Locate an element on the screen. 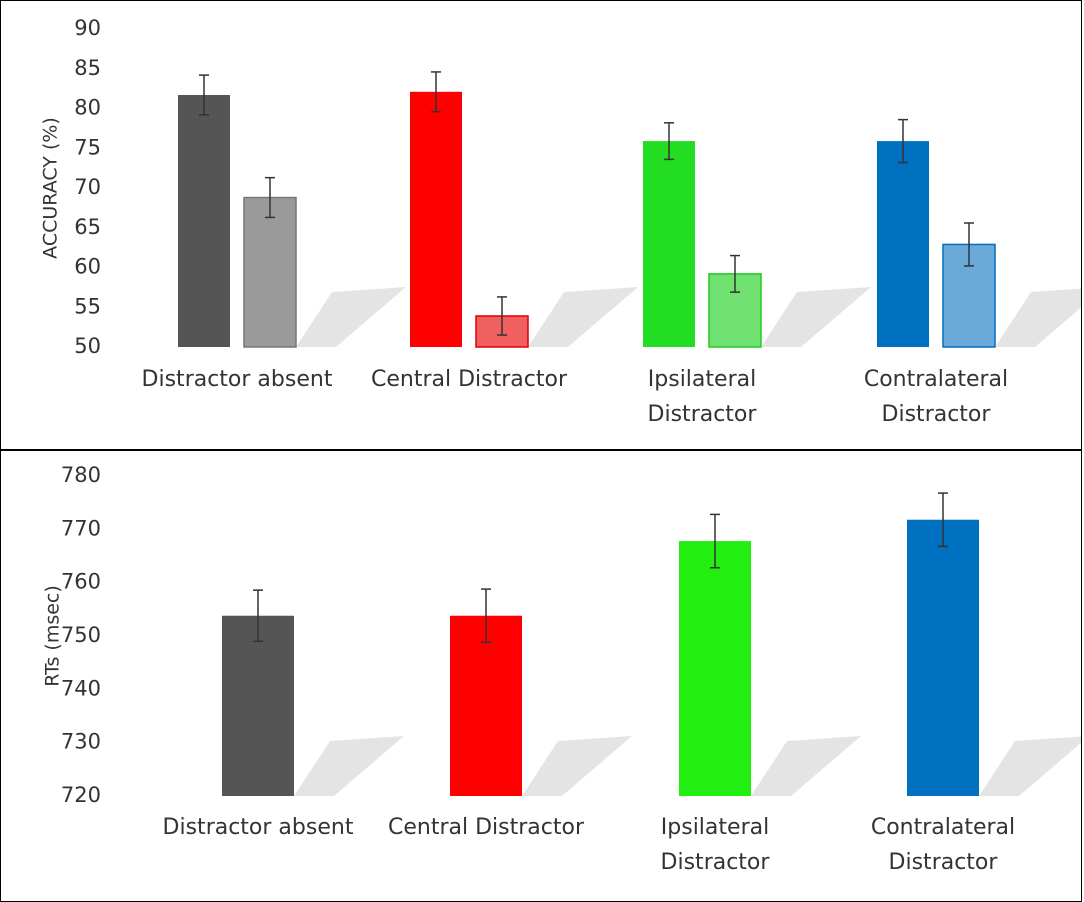 Image resolution: width=1084 pixels, height=902 pixels. y-tick-label: 80 is located at coordinates (87, 108).